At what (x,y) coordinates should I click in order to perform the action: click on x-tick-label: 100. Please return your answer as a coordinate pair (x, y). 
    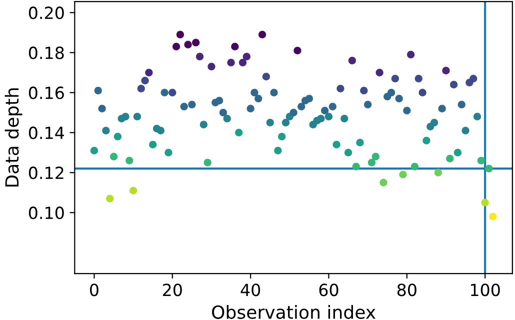
    Looking at the image, I should click on (485, 290).